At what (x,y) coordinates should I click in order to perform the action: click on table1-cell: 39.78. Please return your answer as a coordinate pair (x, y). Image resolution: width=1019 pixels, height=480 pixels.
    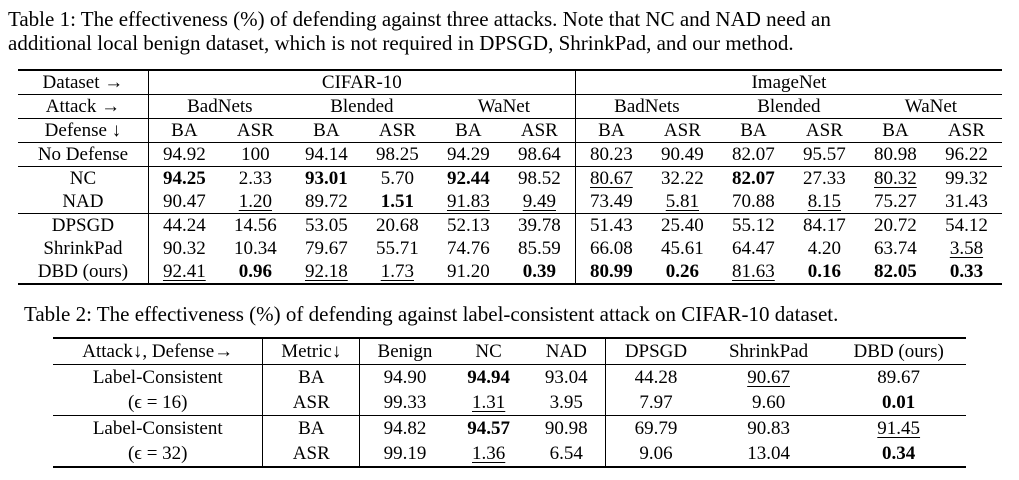
    Looking at the image, I should click on (539, 225).